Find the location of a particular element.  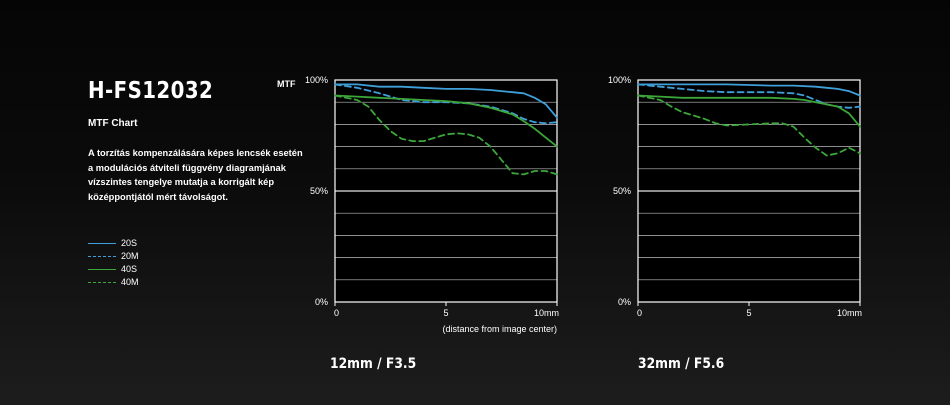

chart1-x-tick-label: 5 is located at coordinates (445, 313).